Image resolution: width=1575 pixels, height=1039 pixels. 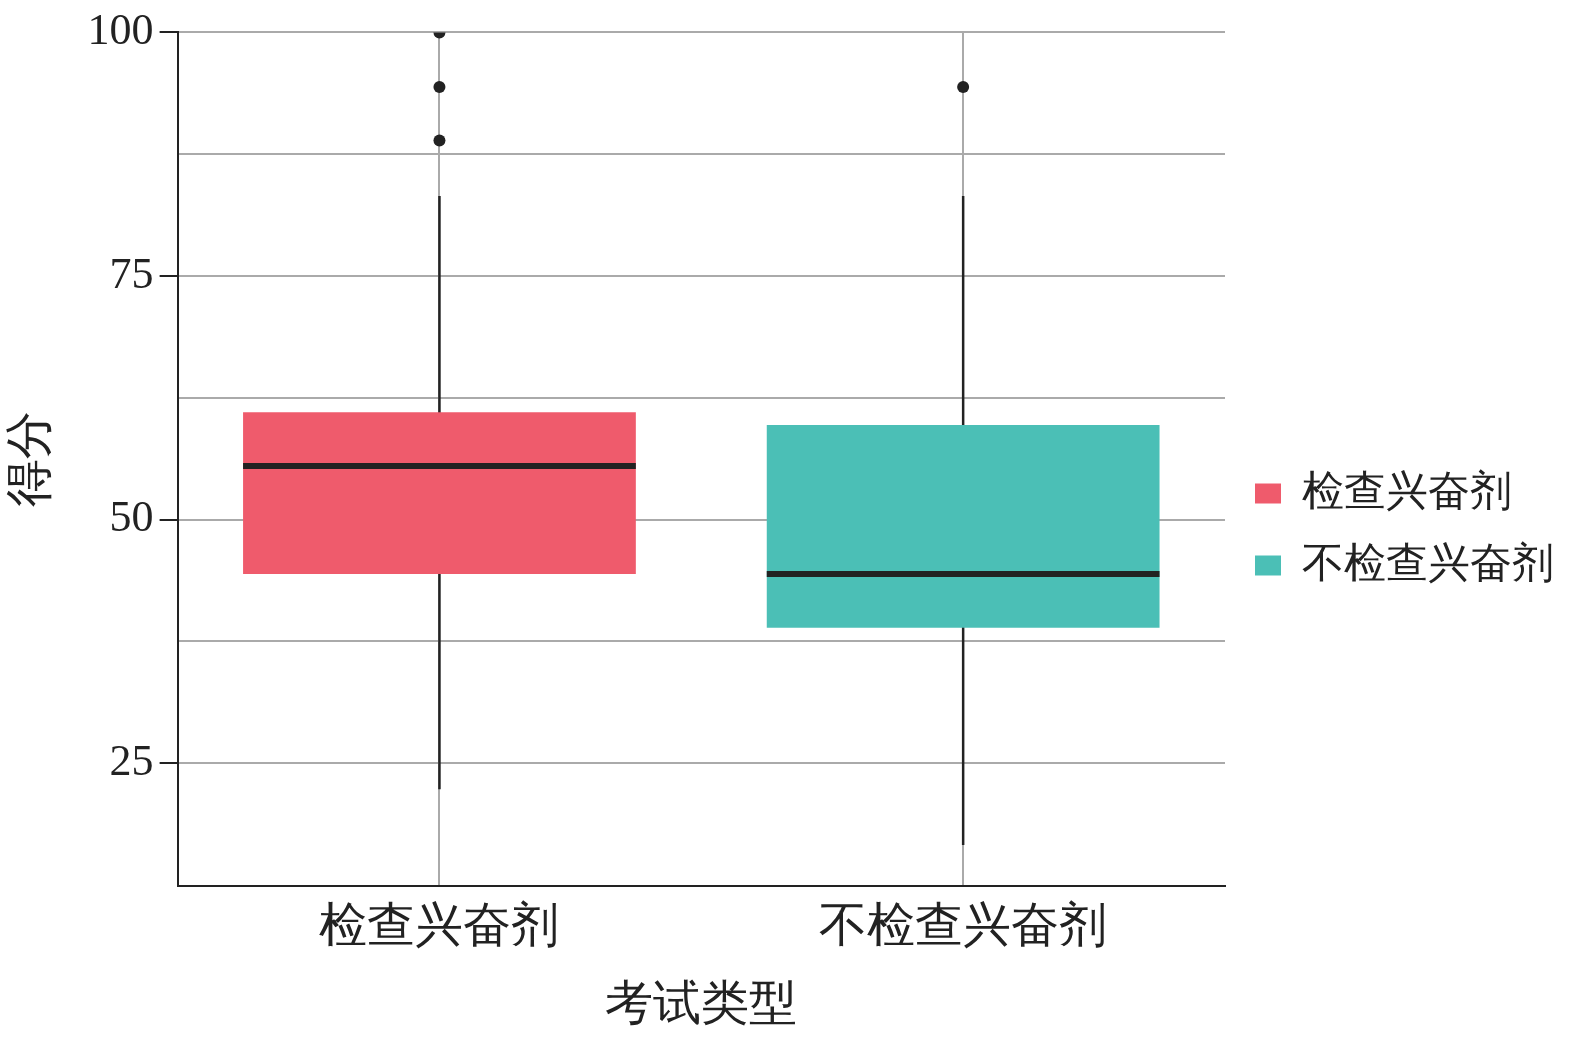 I want to click on y-axis-title: 得分, so click(x=29, y=459).